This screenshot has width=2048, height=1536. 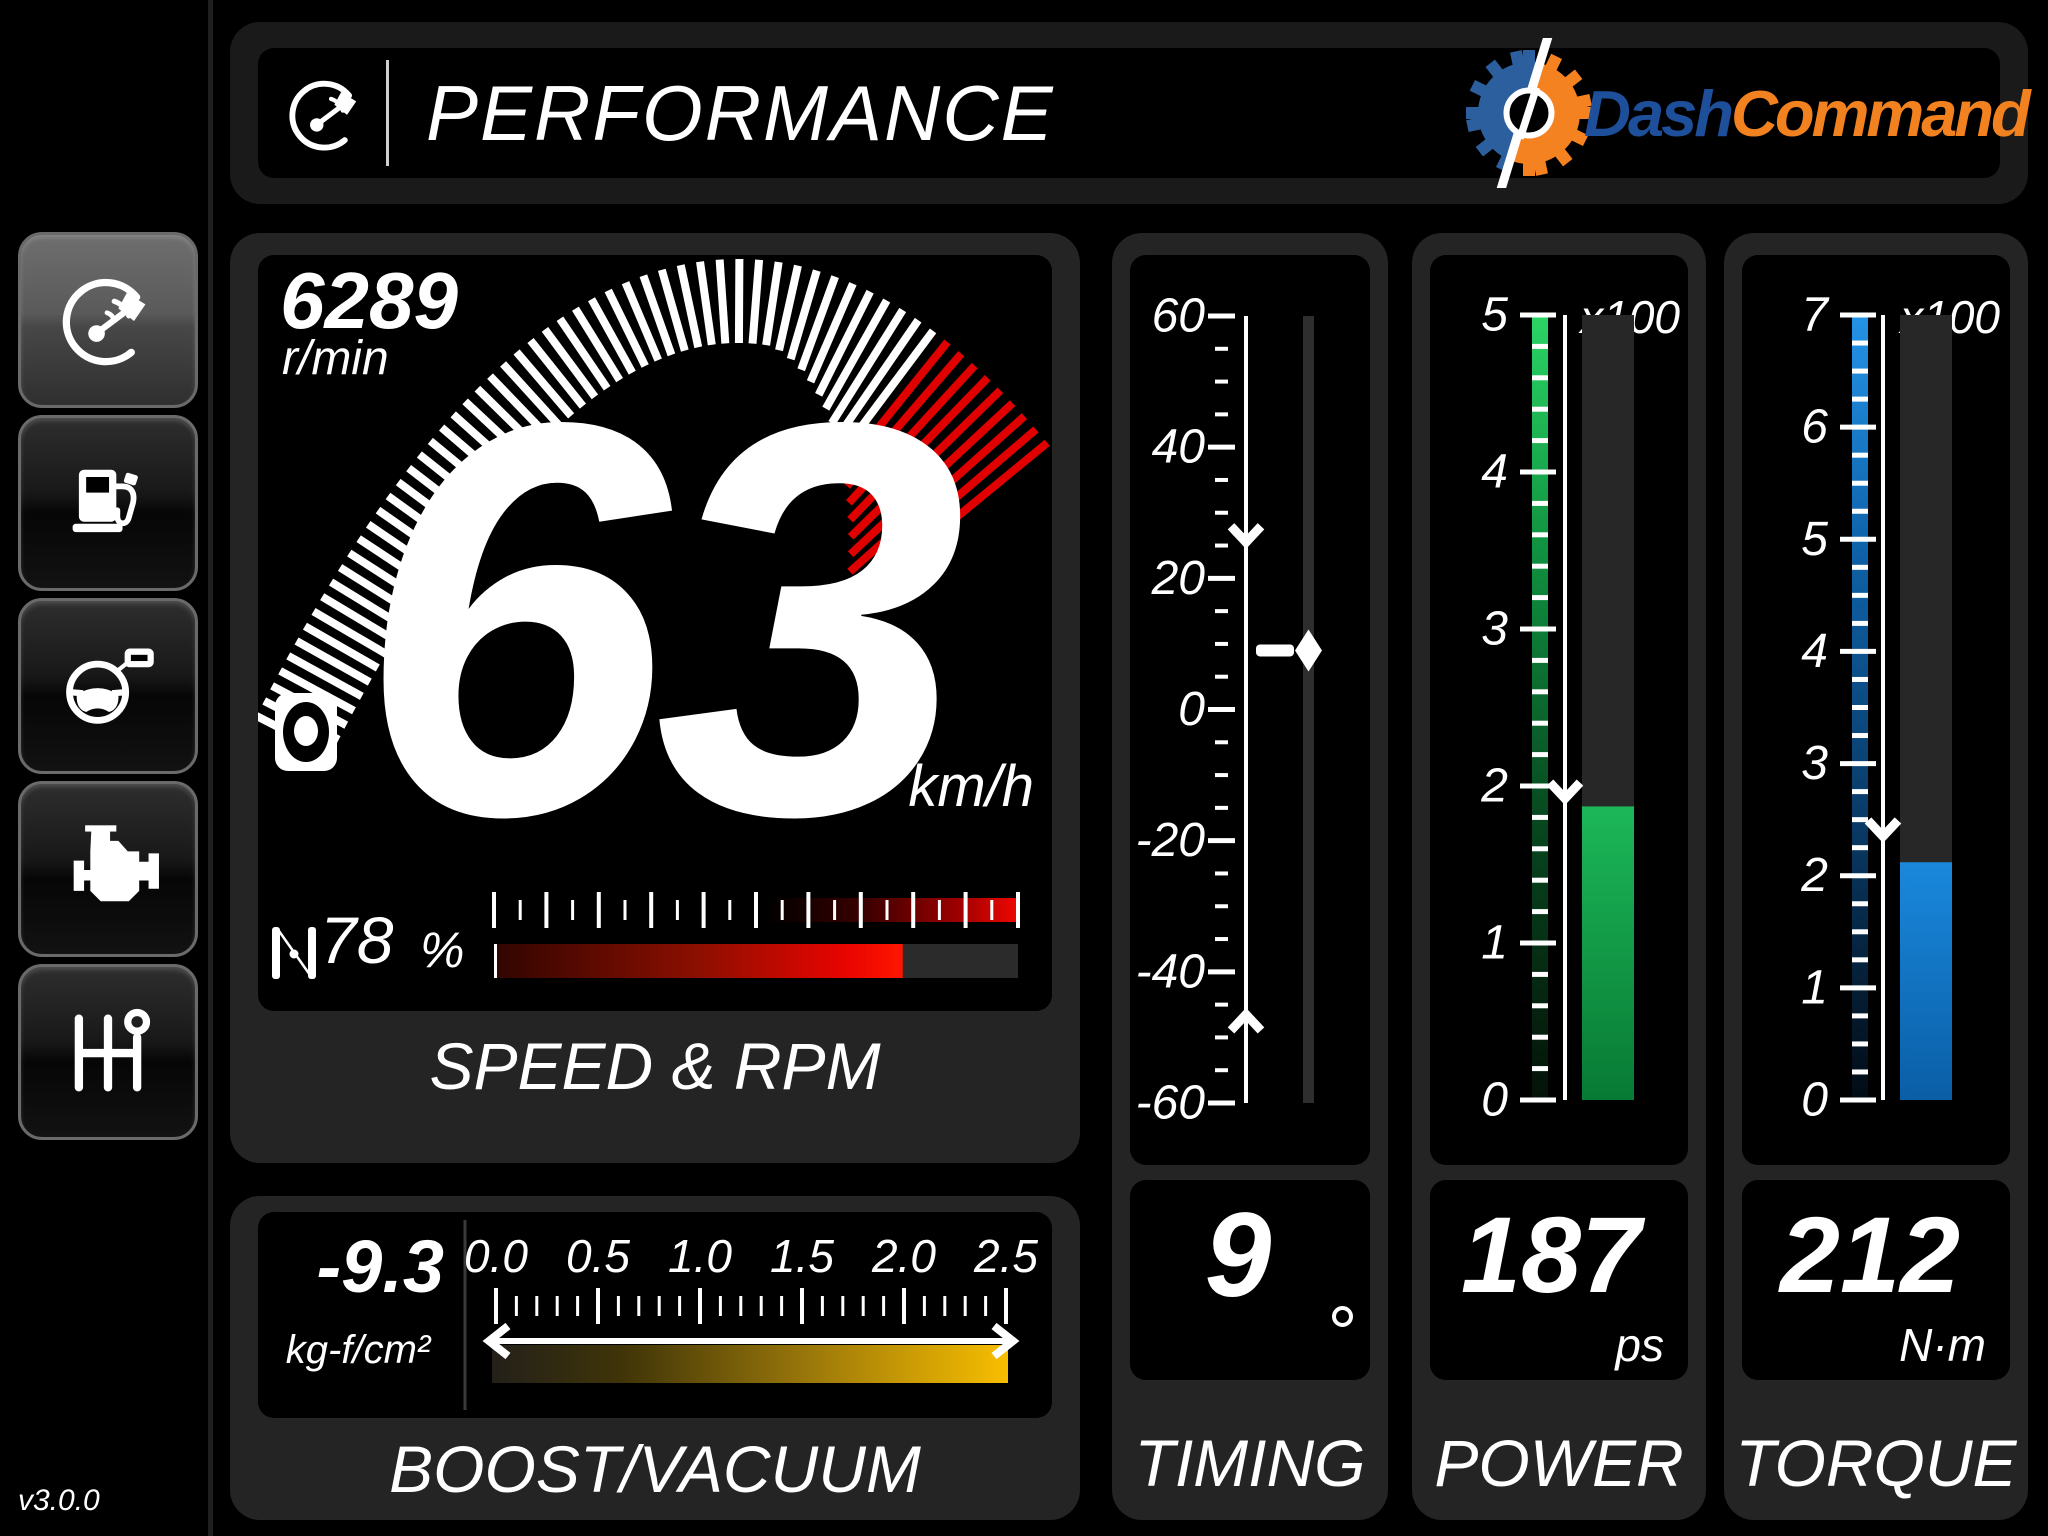 I want to click on timing-gauge: 60 40 20 0 -20 -40 -60, so click(x=1250, y=710).